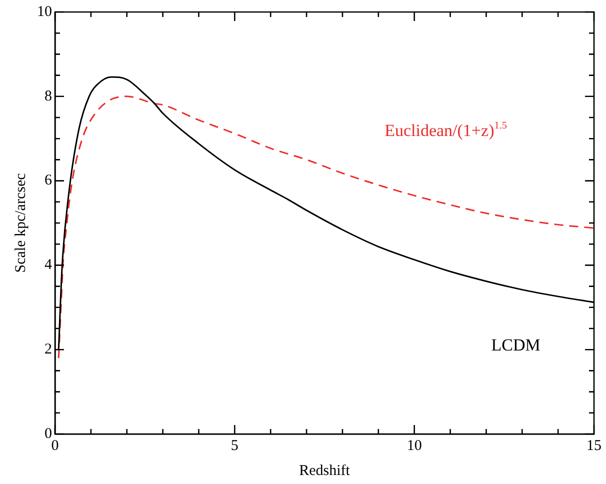 The image size is (606, 484). What do you see at coordinates (48, 434) in the screenshot?
I see `y-tick-label: 0` at bounding box center [48, 434].